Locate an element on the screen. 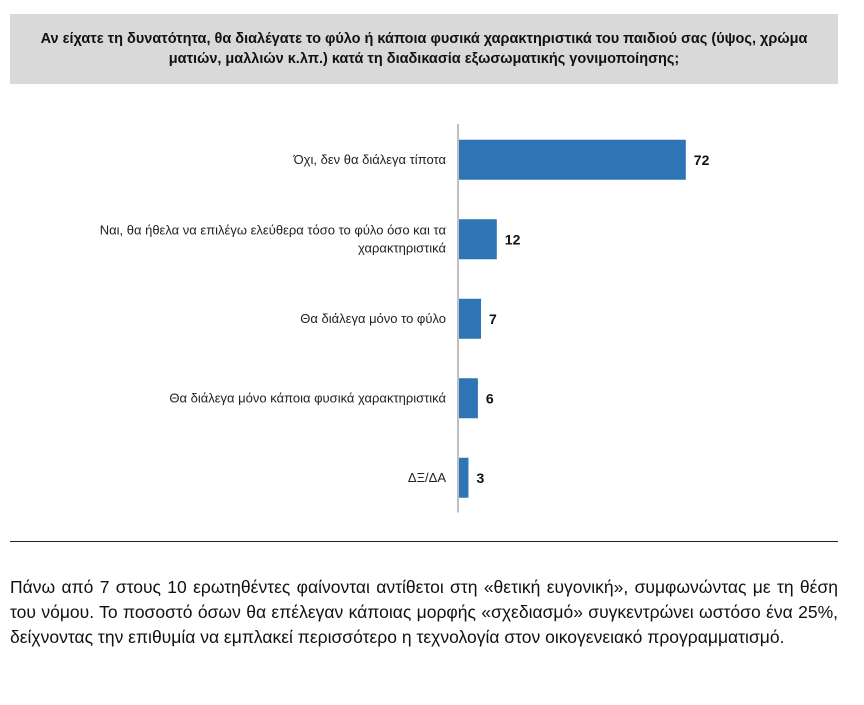  category-label-2: Θα διάλεγα μόνο το φύλο is located at coordinates (373, 318).